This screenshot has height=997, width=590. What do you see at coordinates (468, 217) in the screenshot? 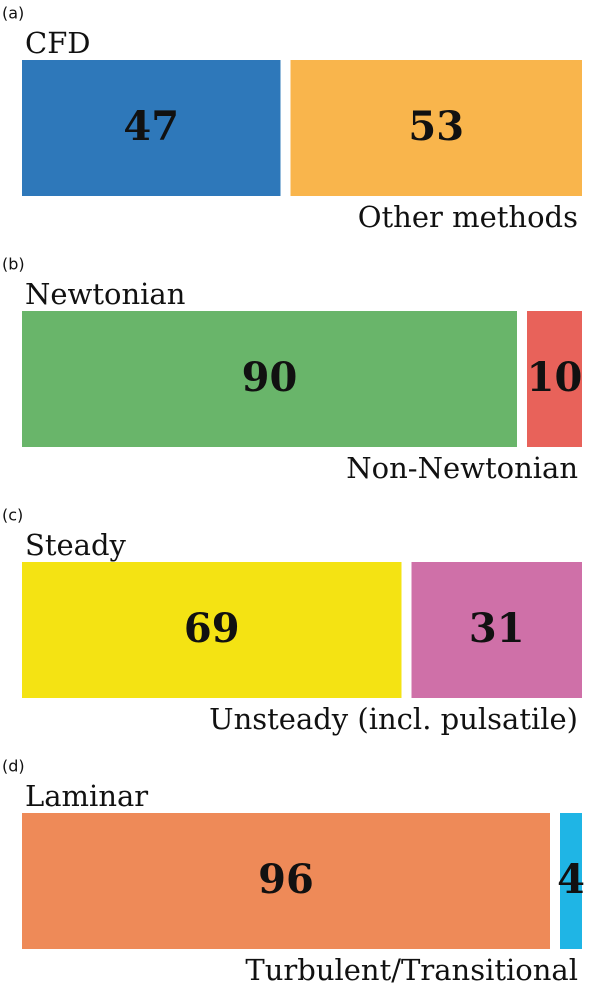
I see `segment-name: Other methods` at bounding box center [468, 217].